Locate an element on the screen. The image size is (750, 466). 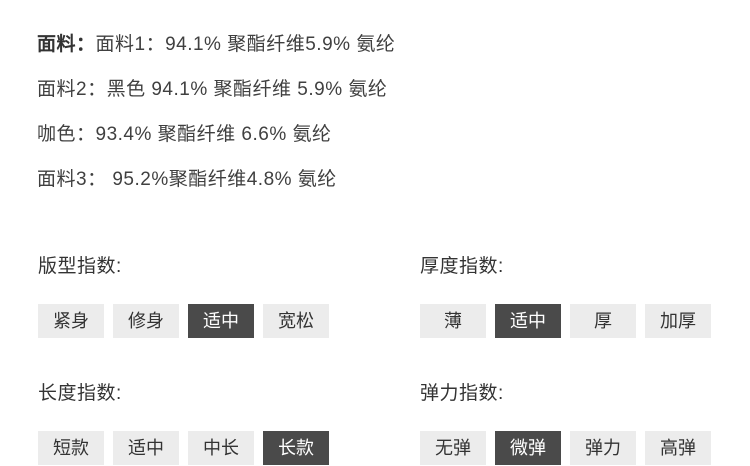
fit-option-2: 修身 is located at coordinates (146, 321).